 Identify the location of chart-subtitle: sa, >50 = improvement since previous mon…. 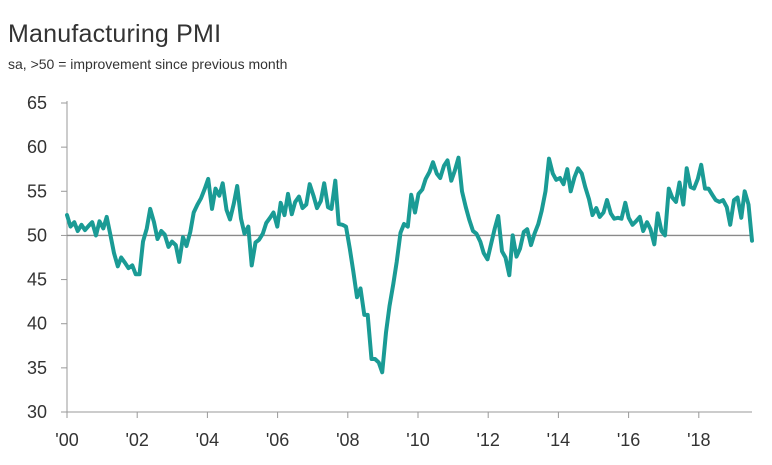
(148, 64).